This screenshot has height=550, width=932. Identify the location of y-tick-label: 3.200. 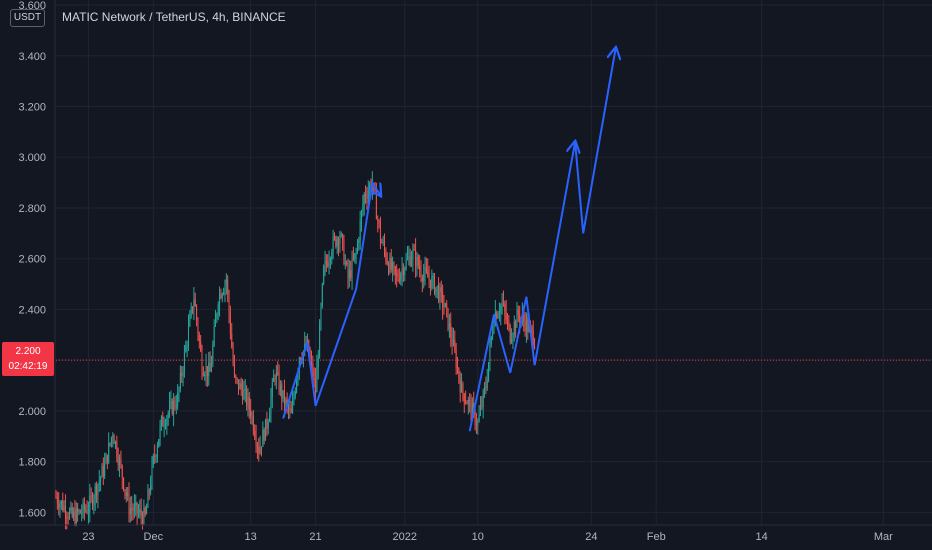
(32, 108).